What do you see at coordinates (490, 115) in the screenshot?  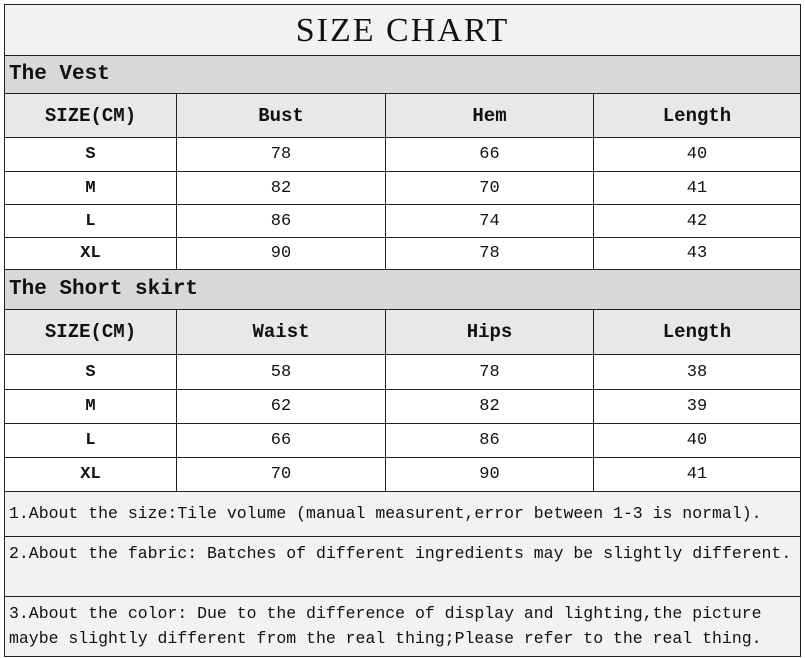 I see `column-header: Hem` at bounding box center [490, 115].